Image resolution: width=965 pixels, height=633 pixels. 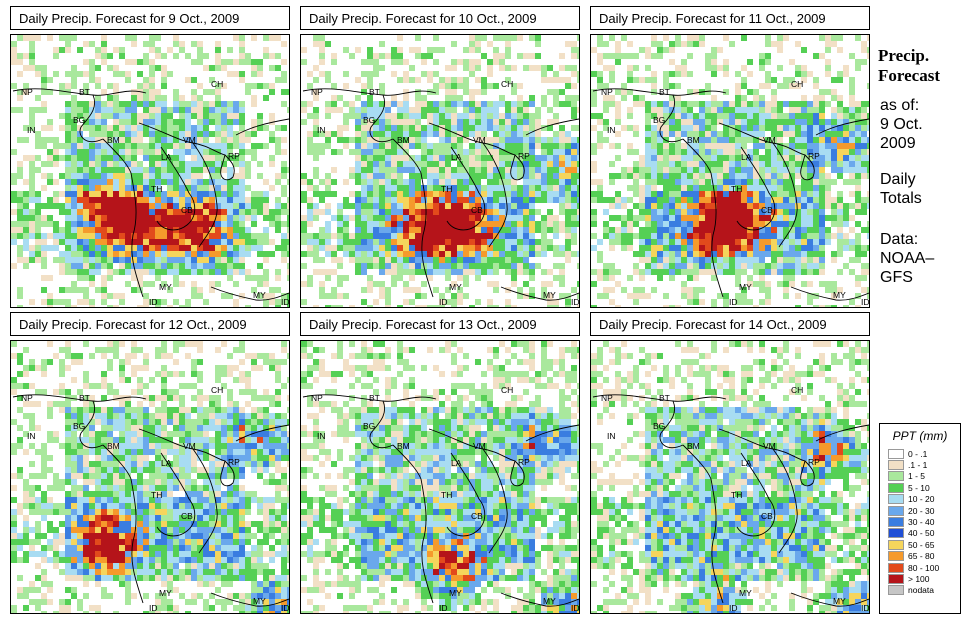 I want to click on country-label: BM, so click(x=693, y=140).